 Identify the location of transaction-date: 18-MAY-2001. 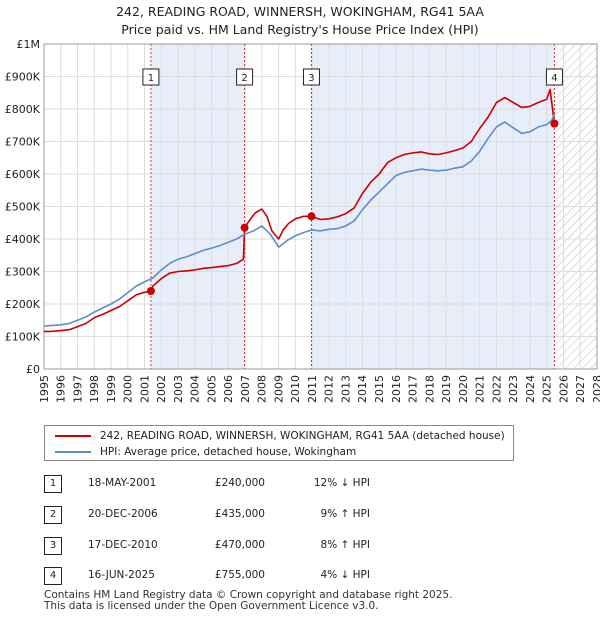
(122, 483).